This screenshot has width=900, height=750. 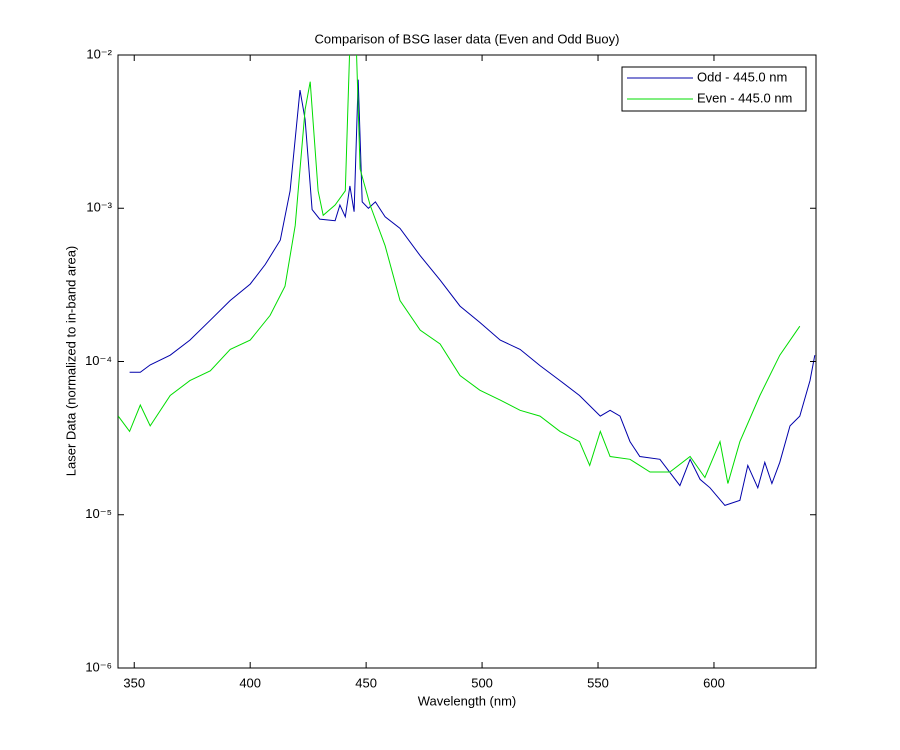 I want to click on x-tick-label: 400, so click(x=250, y=682).